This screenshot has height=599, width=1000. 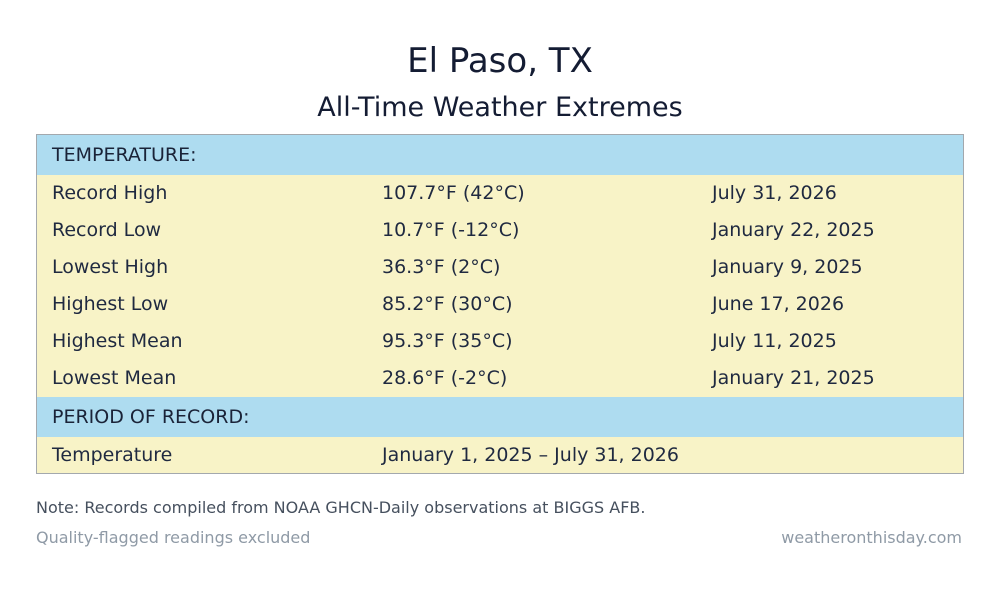 I want to click on row-label: Lowest Mean, so click(x=114, y=378).